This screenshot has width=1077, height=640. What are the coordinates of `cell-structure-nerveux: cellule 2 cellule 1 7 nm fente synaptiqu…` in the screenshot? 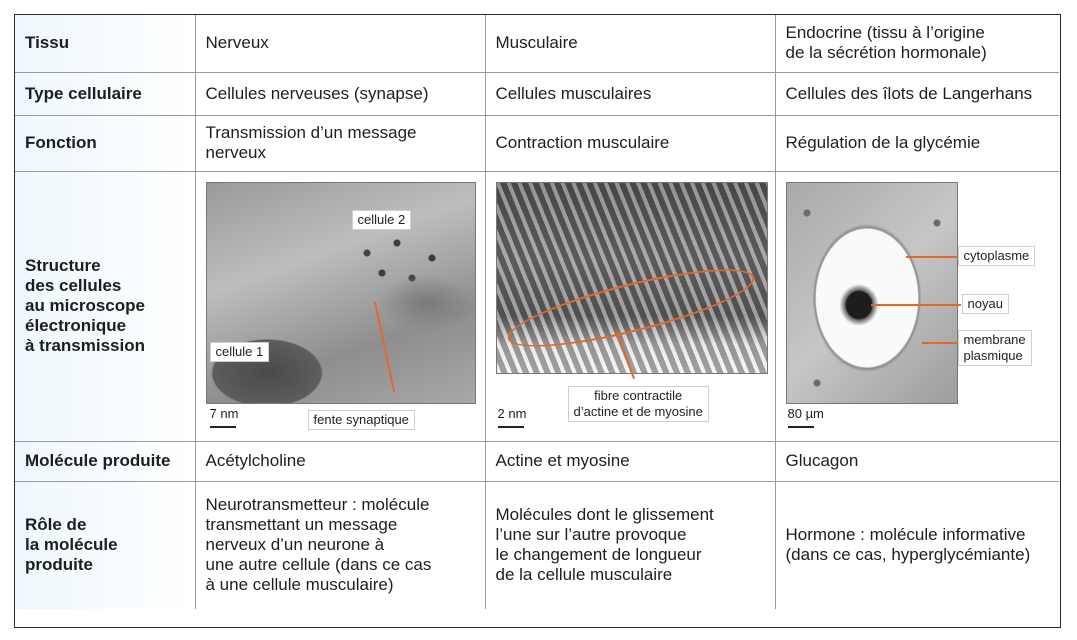 It's located at (340, 306).